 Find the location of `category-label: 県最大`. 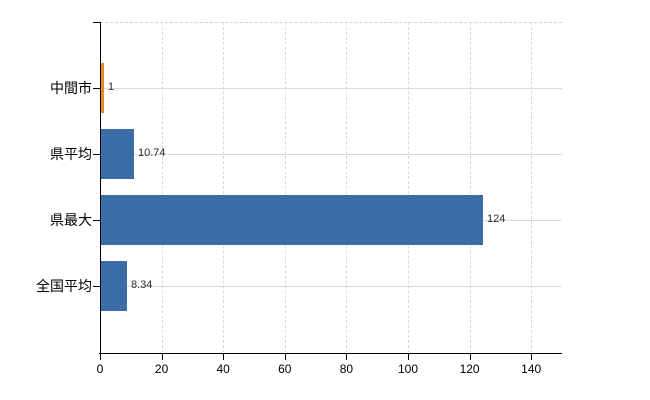

category-label: 県最大 is located at coordinates (71, 220).